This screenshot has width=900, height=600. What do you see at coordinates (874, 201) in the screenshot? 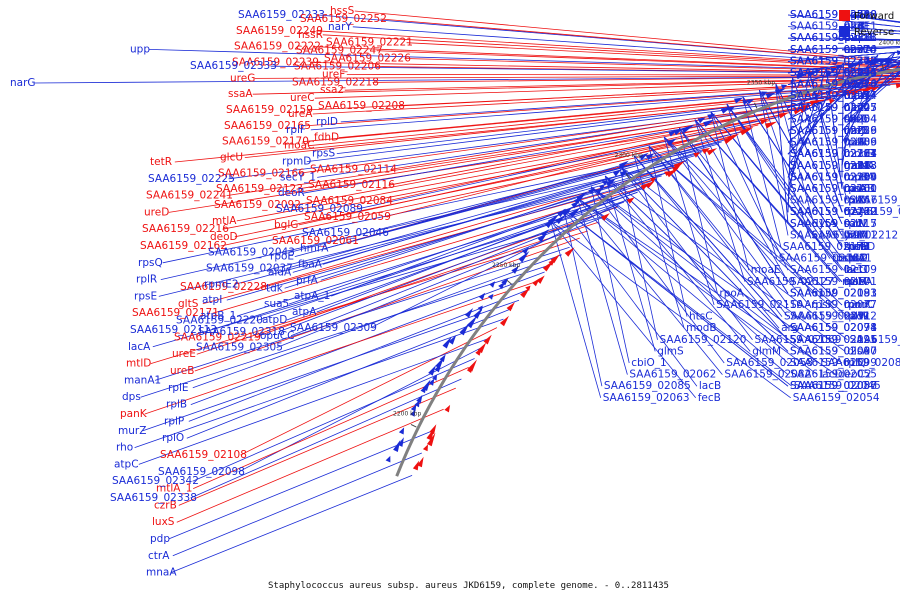
I see `gene-label: SAA6159_02230` at bounding box center [874, 201].